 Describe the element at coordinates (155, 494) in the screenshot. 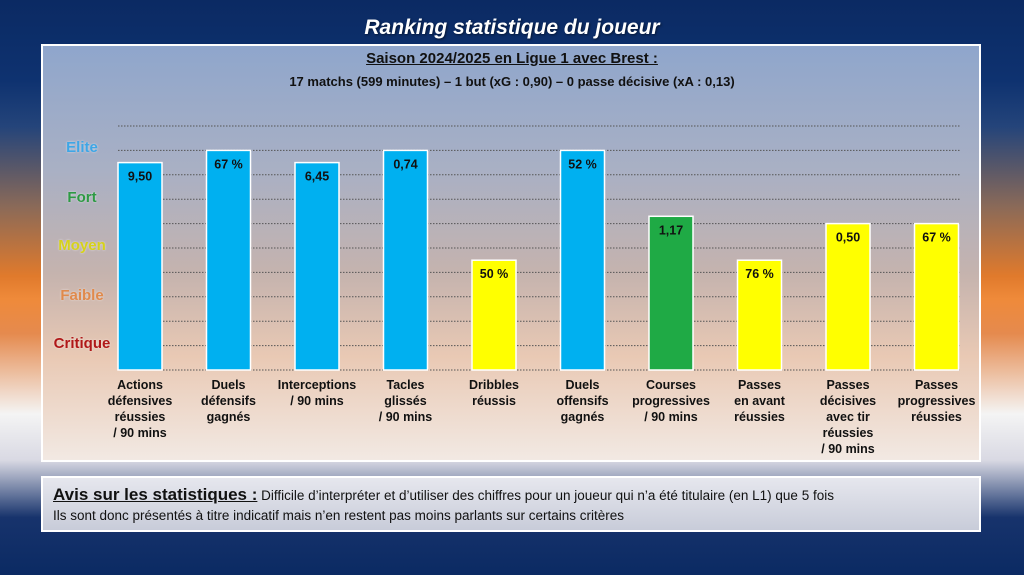

I see `notes-heading: Avis sur les statistiques :` at that location.